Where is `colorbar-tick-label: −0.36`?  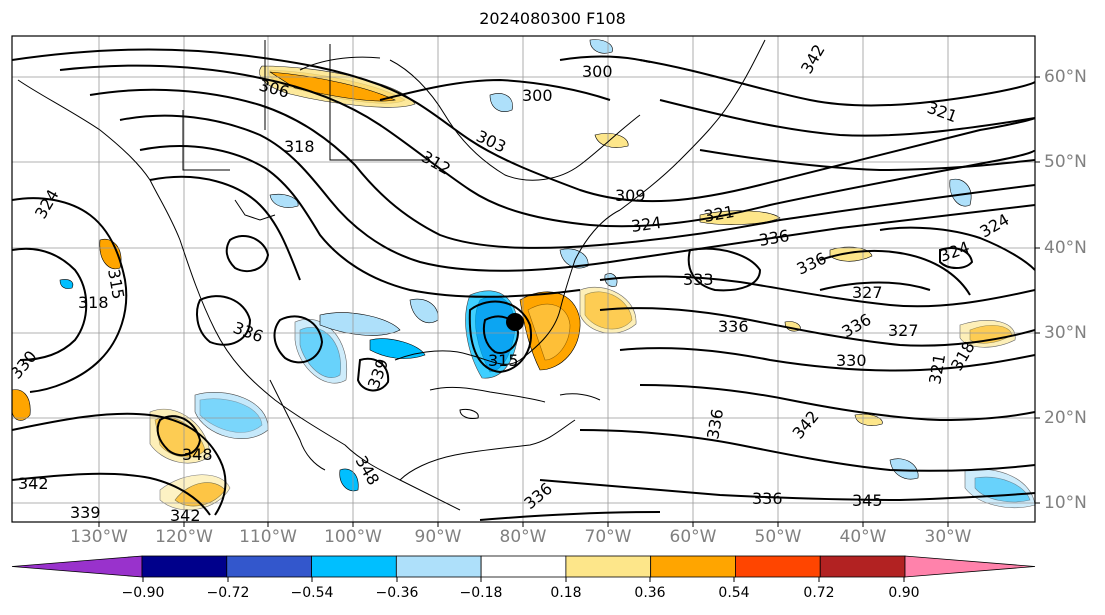 colorbar-tick-label: −0.36 is located at coordinates (397, 593).